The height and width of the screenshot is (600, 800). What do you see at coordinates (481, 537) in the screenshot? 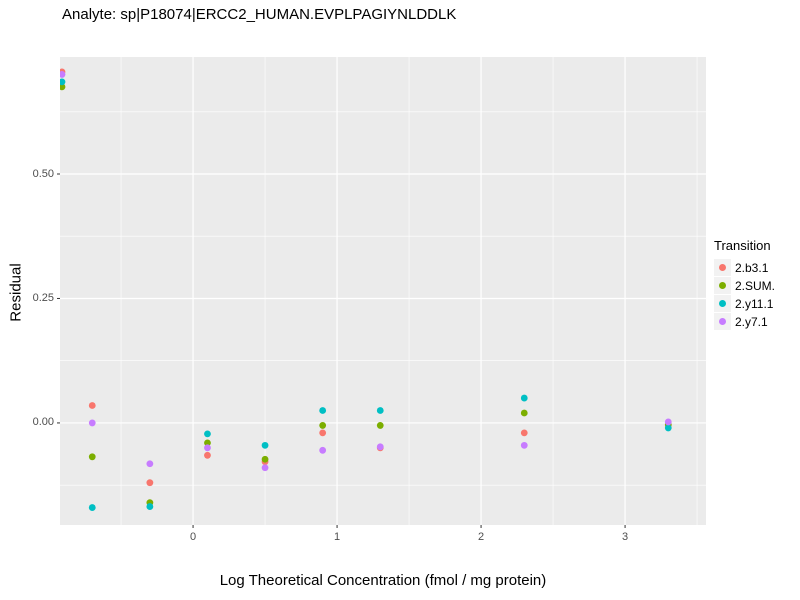
I see `x-tick-label: 2` at bounding box center [481, 537].